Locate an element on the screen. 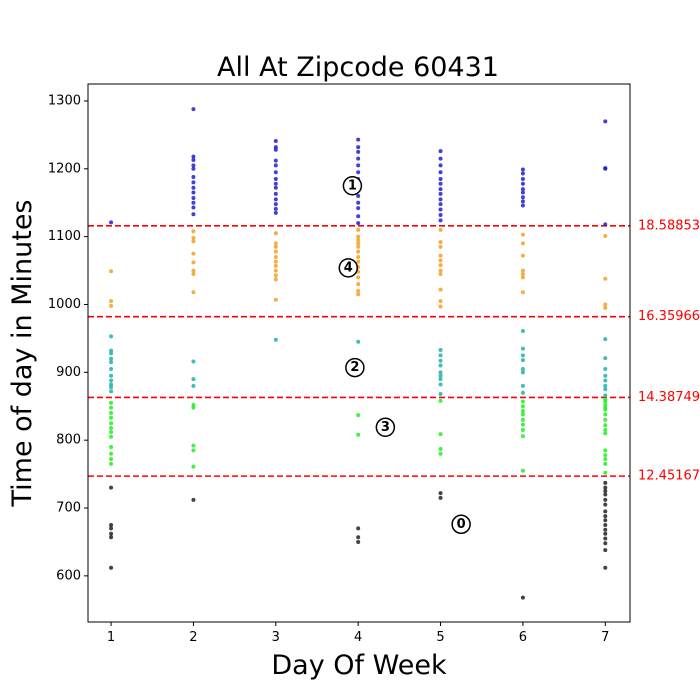  y-tick-label: 1200 is located at coordinates (64, 168).